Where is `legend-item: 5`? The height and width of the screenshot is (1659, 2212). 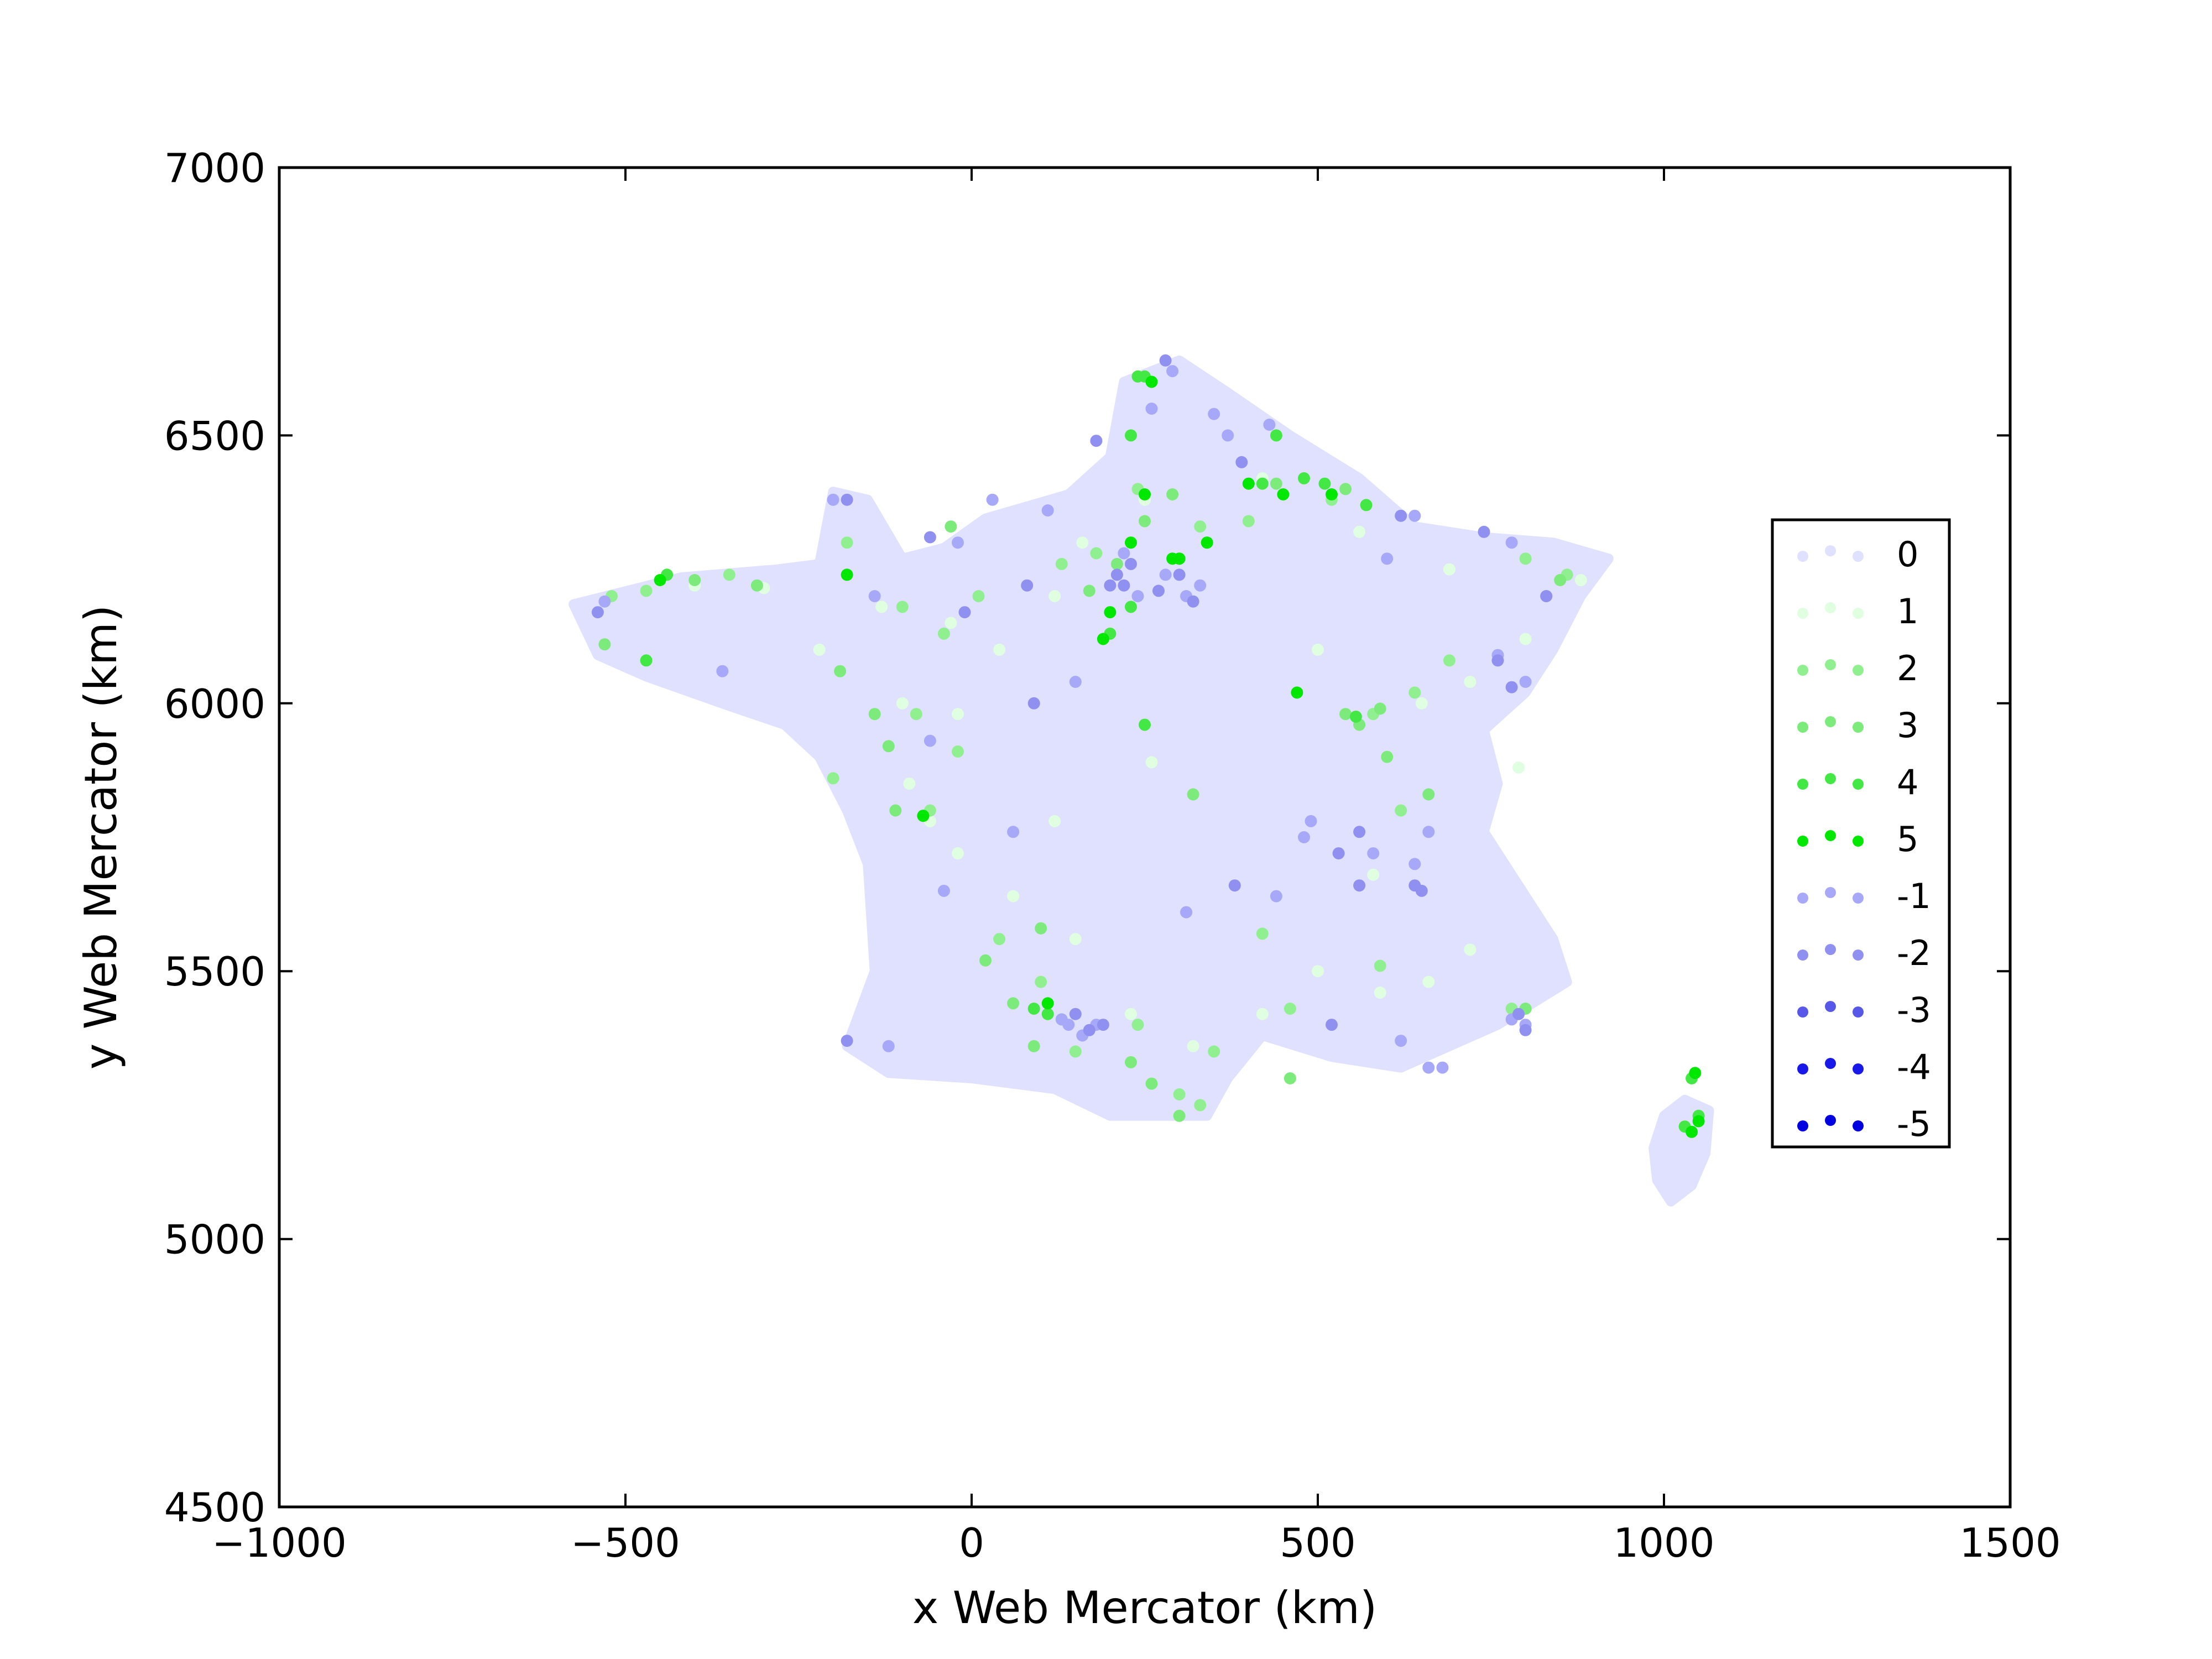
legend-item: 5 is located at coordinates (1858, 839).